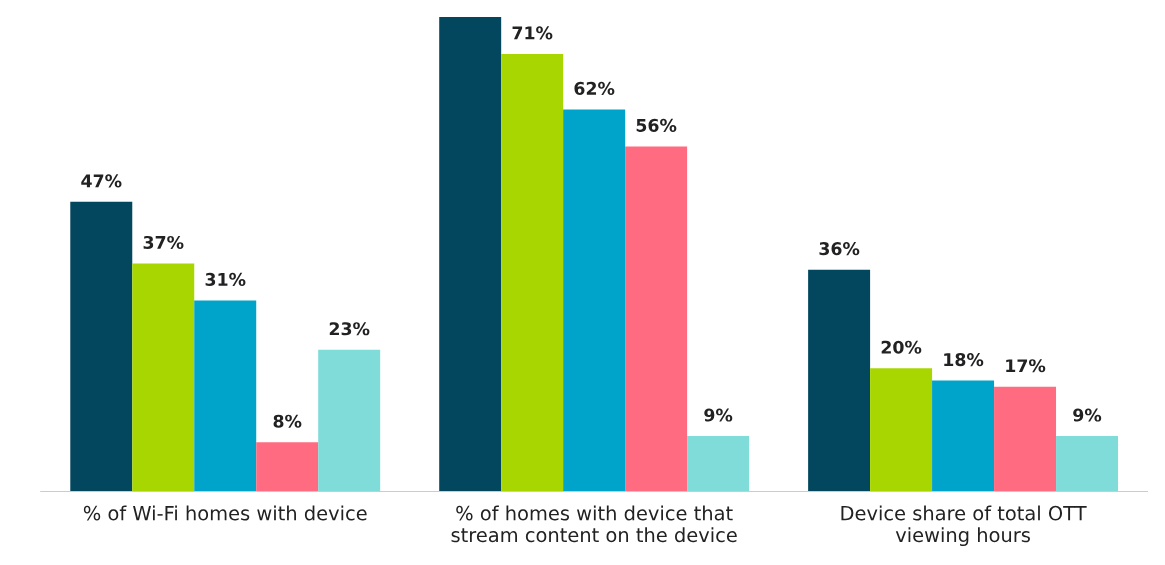 The width and height of the screenshot is (1165, 565). I want to click on data-label: 47%, so click(101, 181).